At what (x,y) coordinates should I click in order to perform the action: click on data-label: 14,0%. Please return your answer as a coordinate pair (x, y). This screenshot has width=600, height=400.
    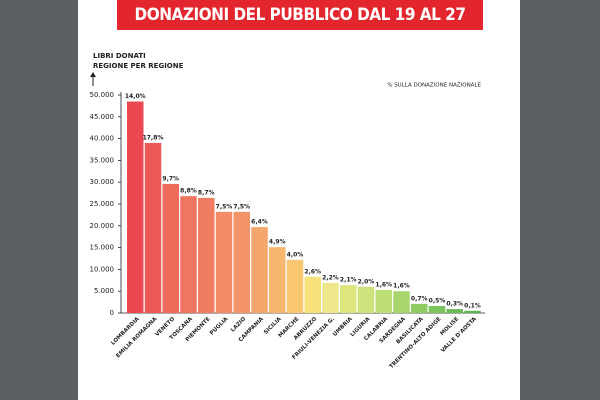
    Looking at the image, I should click on (135, 96).